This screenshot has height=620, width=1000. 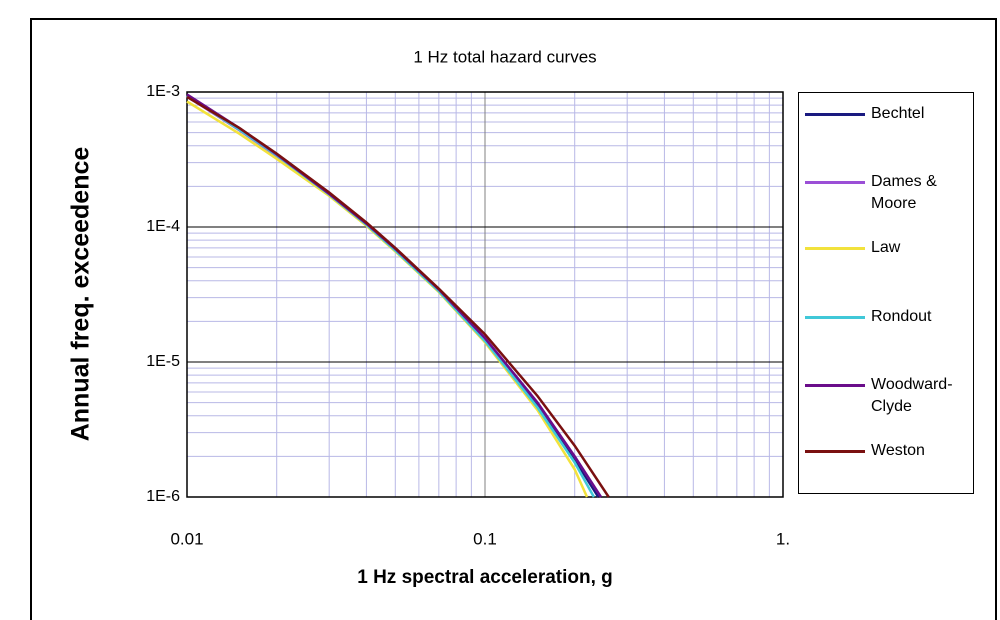 I want to click on legend-label: Rondout, so click(x=901, y=316).